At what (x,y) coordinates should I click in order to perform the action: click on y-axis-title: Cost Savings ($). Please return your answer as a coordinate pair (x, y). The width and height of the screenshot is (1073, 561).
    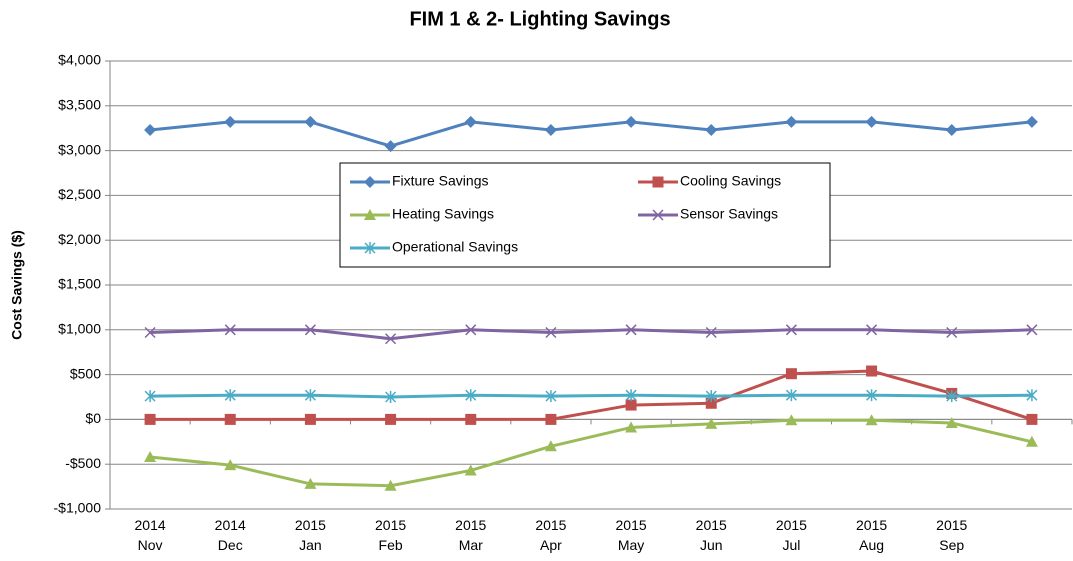
    Looking at the image, I should click on (17, 285).